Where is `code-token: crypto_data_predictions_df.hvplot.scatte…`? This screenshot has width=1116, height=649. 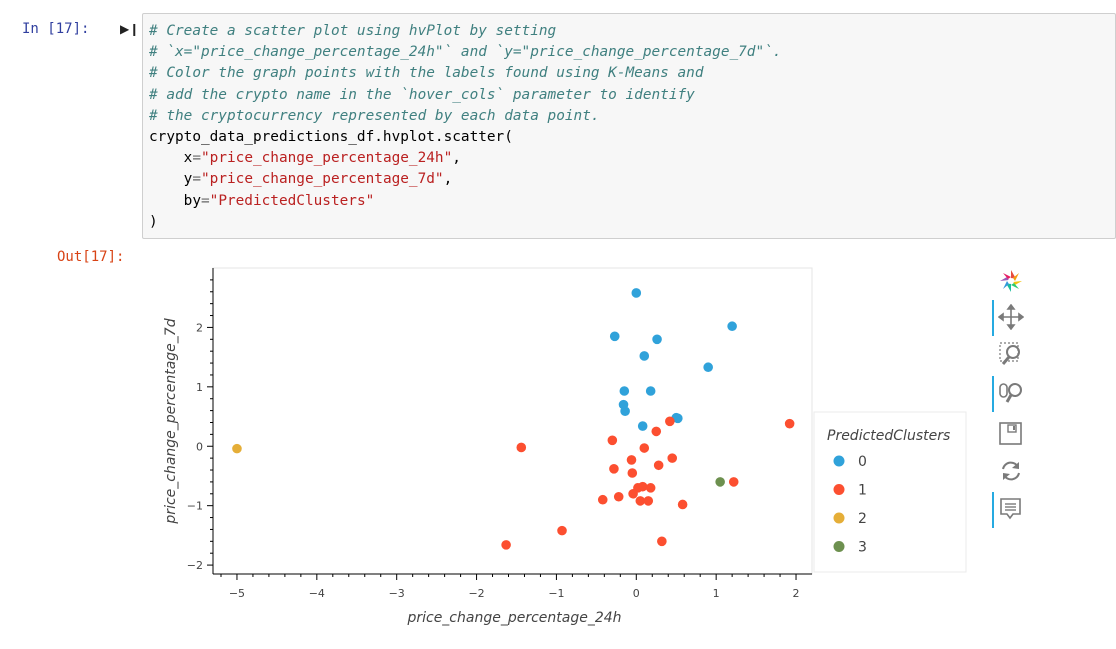 code-token: crypto_data_predictions_df.hvplot.scatte… is located at coordinates (331, 137).